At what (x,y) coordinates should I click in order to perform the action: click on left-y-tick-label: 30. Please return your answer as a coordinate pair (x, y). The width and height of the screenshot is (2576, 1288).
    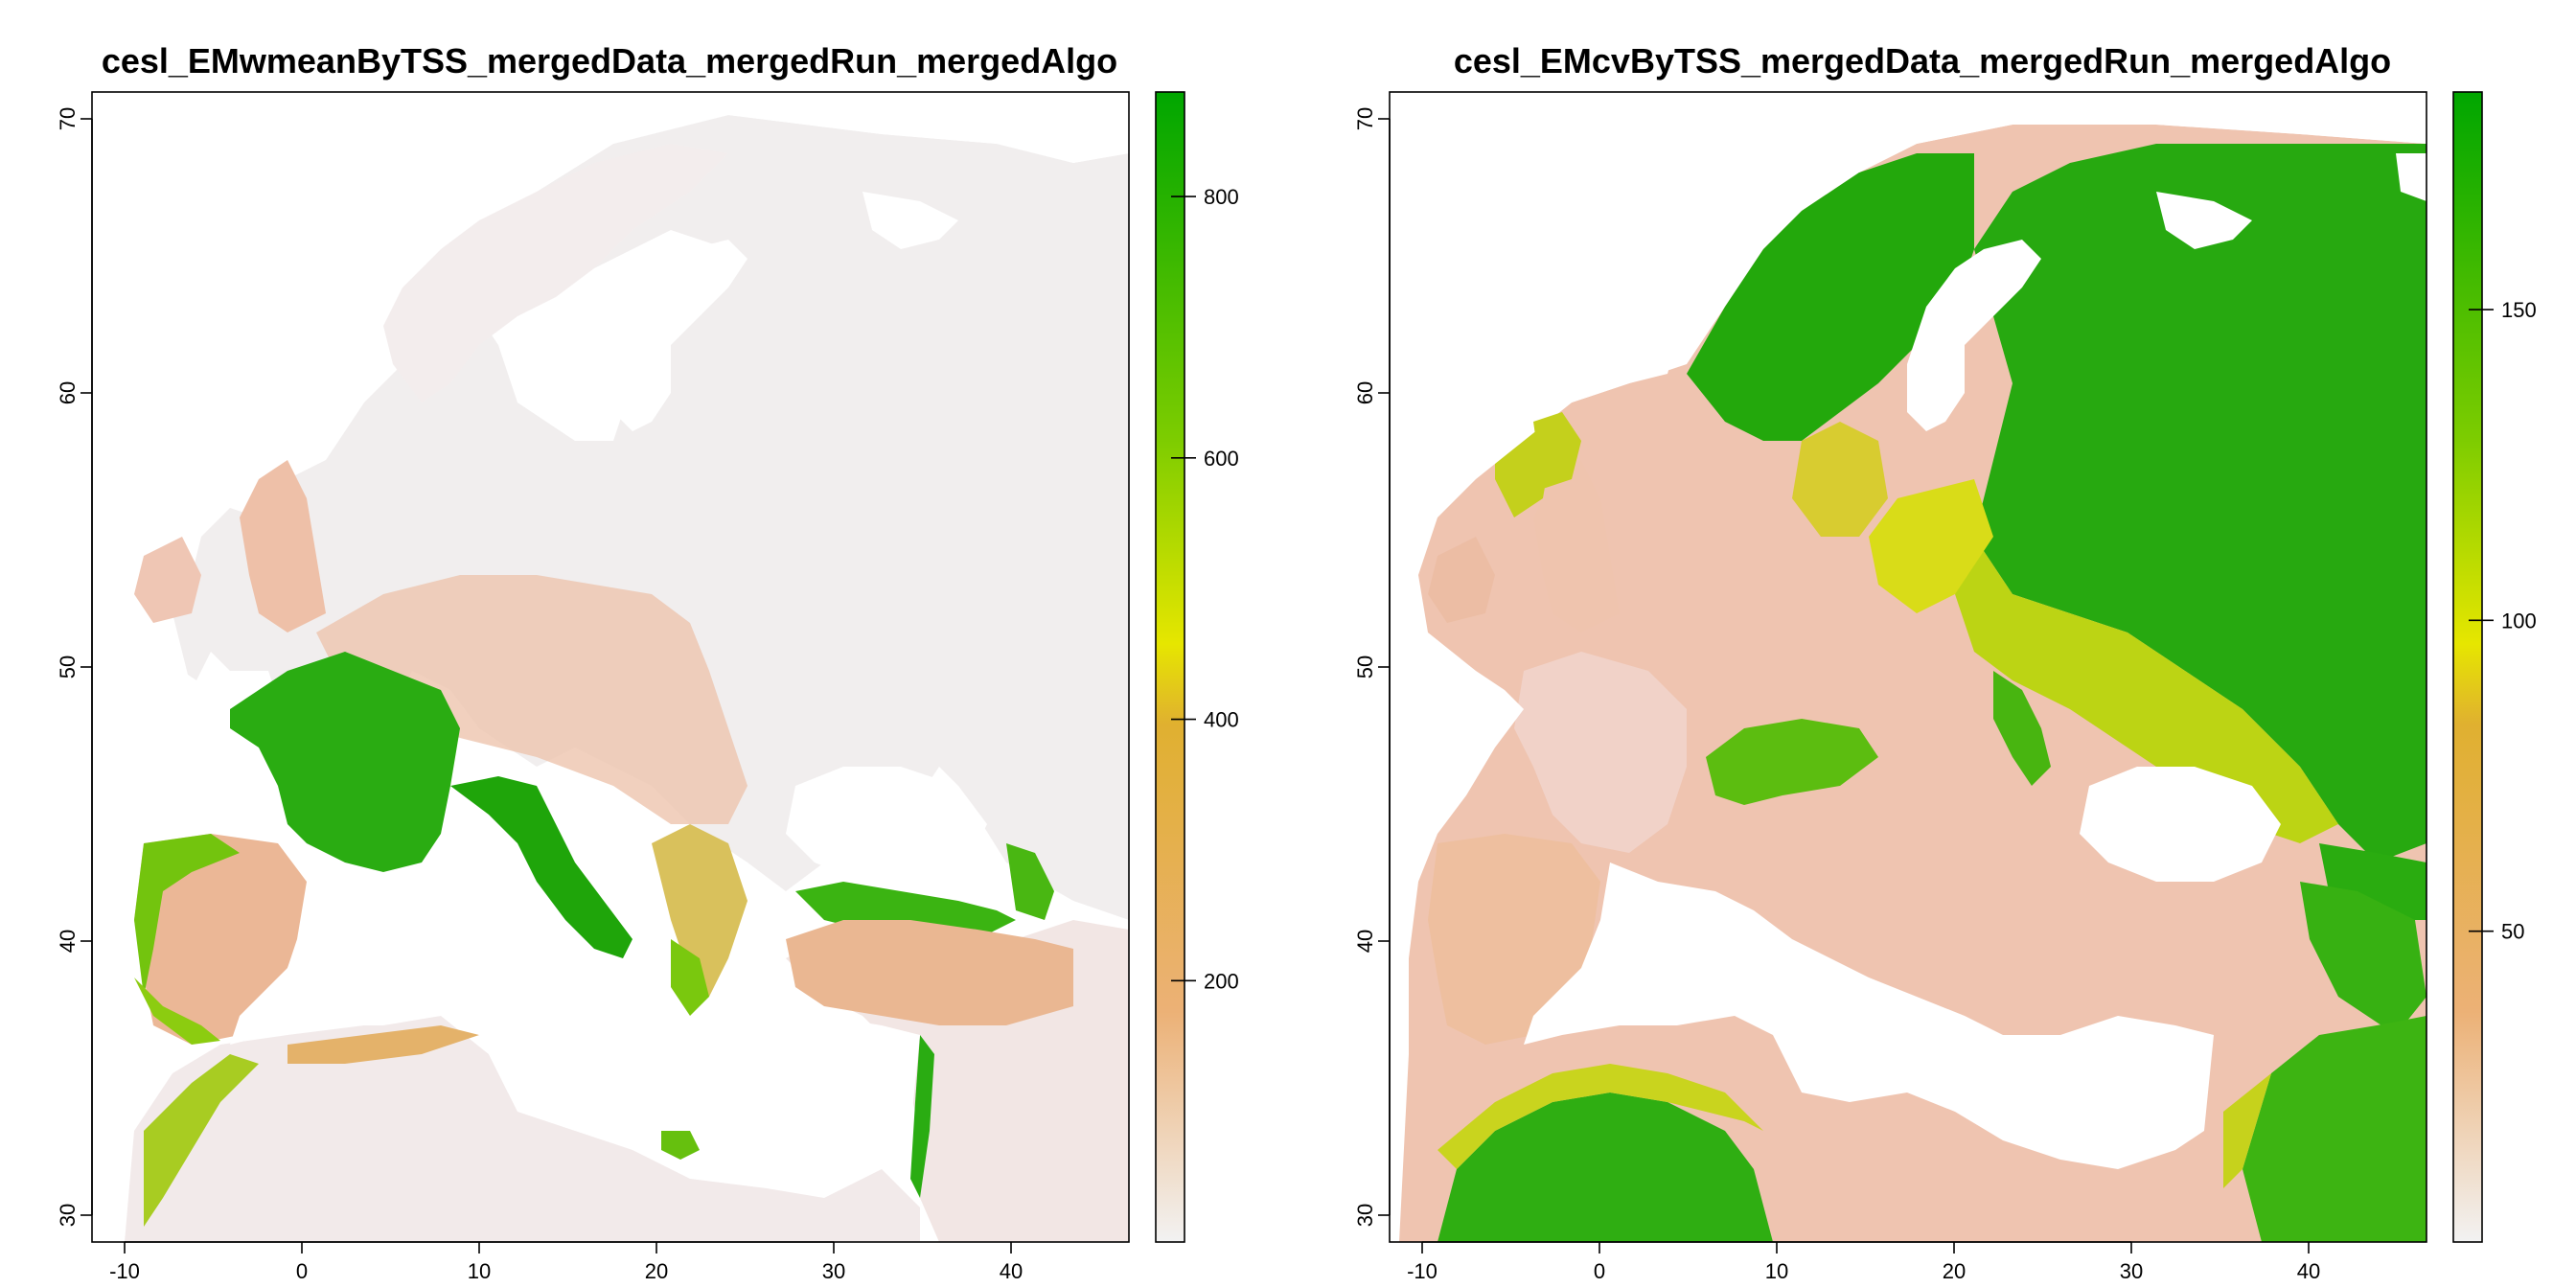
    Looking at the image, I should click on (68, 1215).